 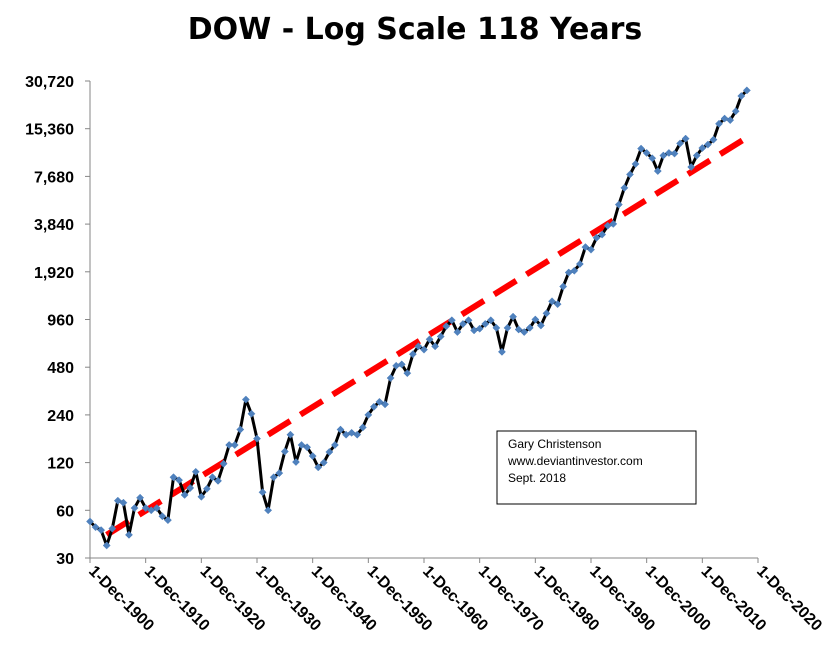 I want to click on y-tick-label: 30,720, so click(x=49, y=82).